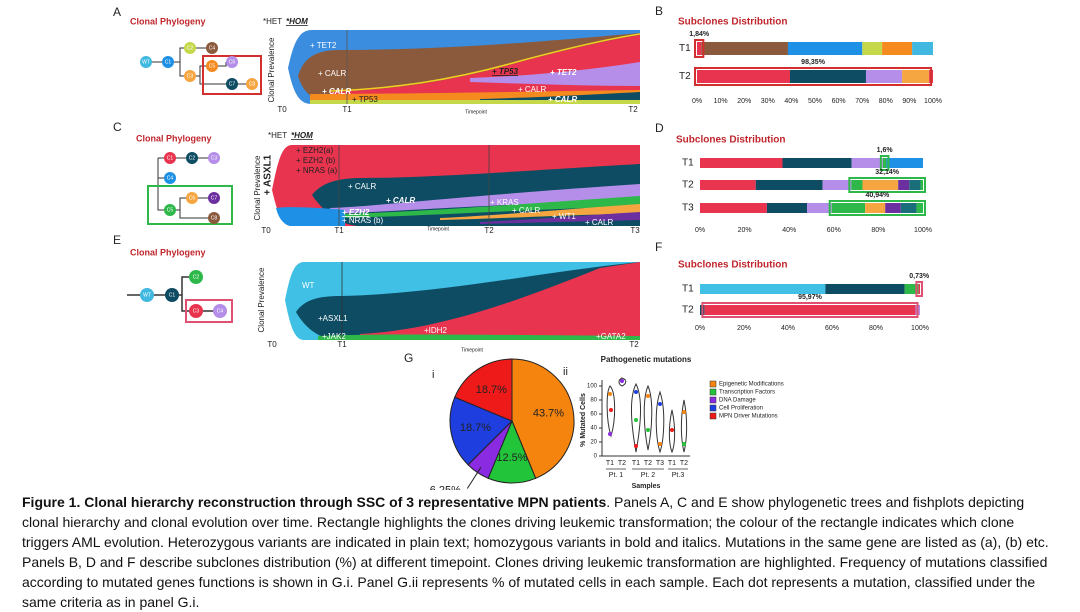  Describe the element at coordinates (877, 195) in the screenshot. I see `highlight-label: 40,94%` at that location.